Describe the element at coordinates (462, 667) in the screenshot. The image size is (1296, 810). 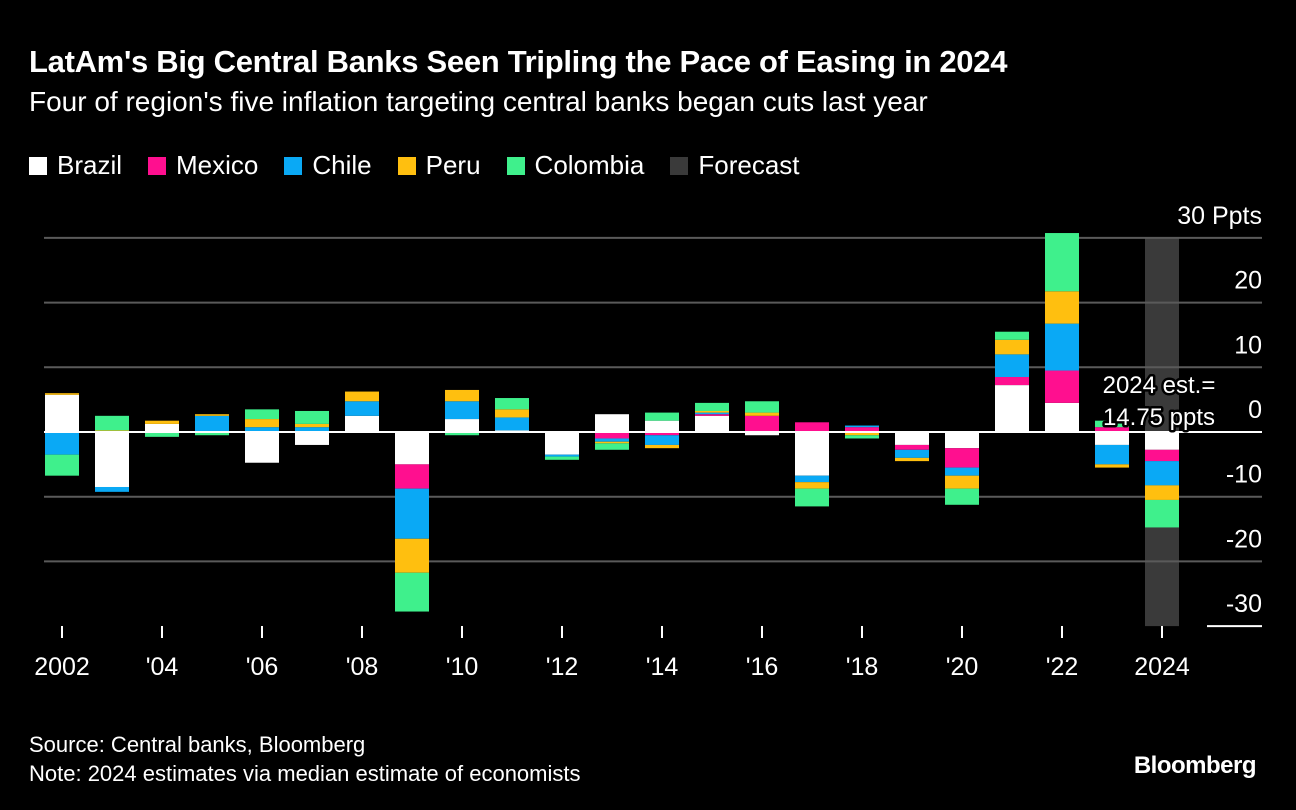
I see `x-tick-label: '10` at that location.